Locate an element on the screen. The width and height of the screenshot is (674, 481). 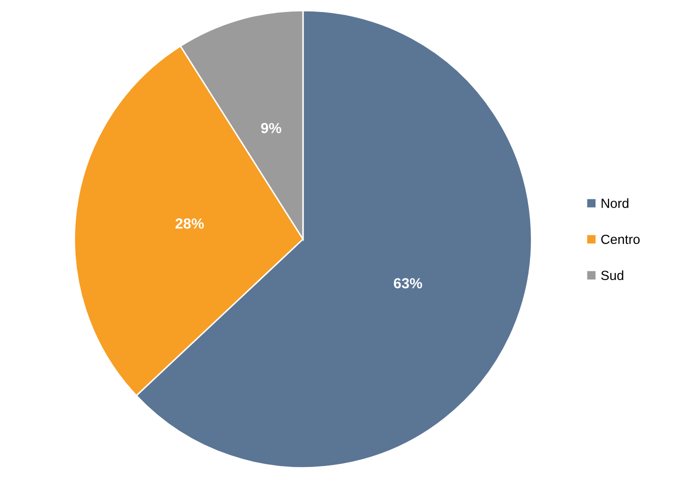
legend-label: Nord is located at coordinates (615, 203).